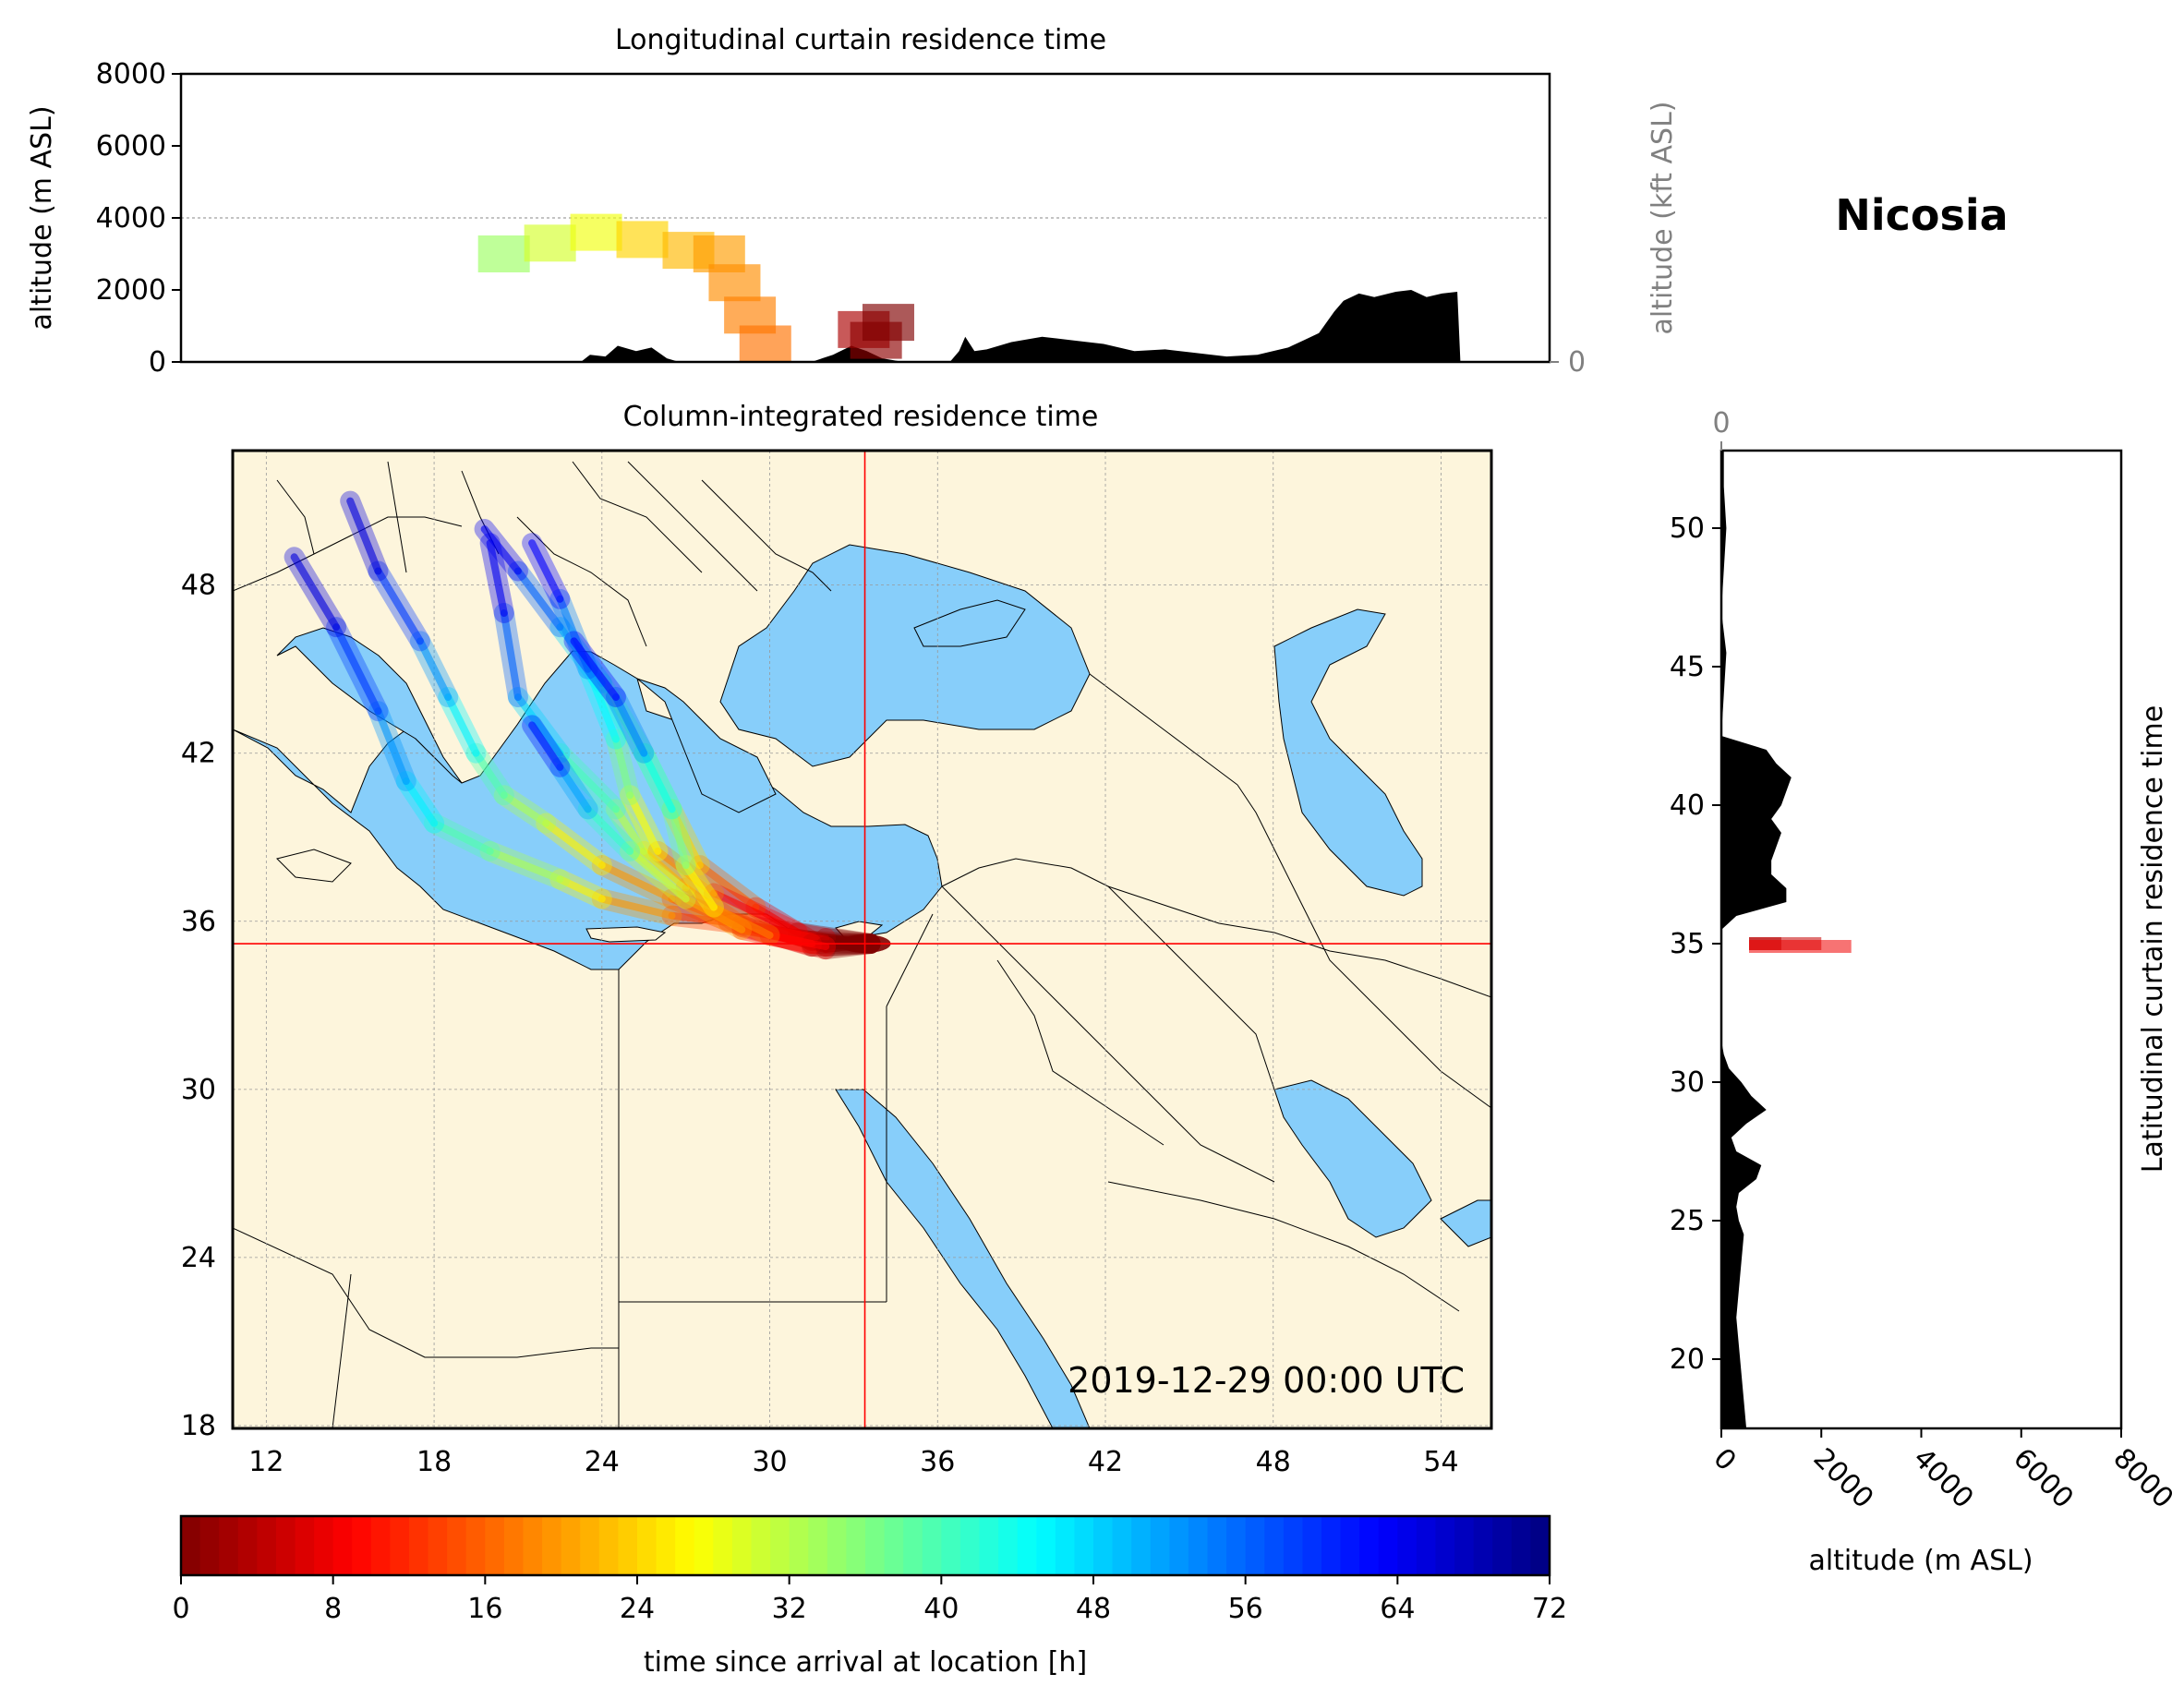 Image resolution: width=2184 pixels, height=1698 pixels. I want to click on colorbar-cells, so click(866, 1545).